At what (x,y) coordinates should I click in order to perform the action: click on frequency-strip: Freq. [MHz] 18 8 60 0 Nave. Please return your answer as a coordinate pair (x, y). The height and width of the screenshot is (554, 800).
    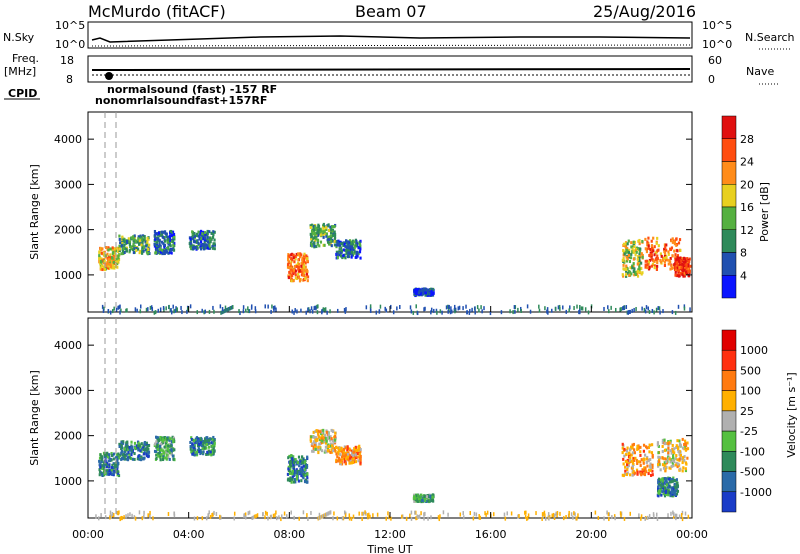
    Looking at the image, I should click on (392, 69).